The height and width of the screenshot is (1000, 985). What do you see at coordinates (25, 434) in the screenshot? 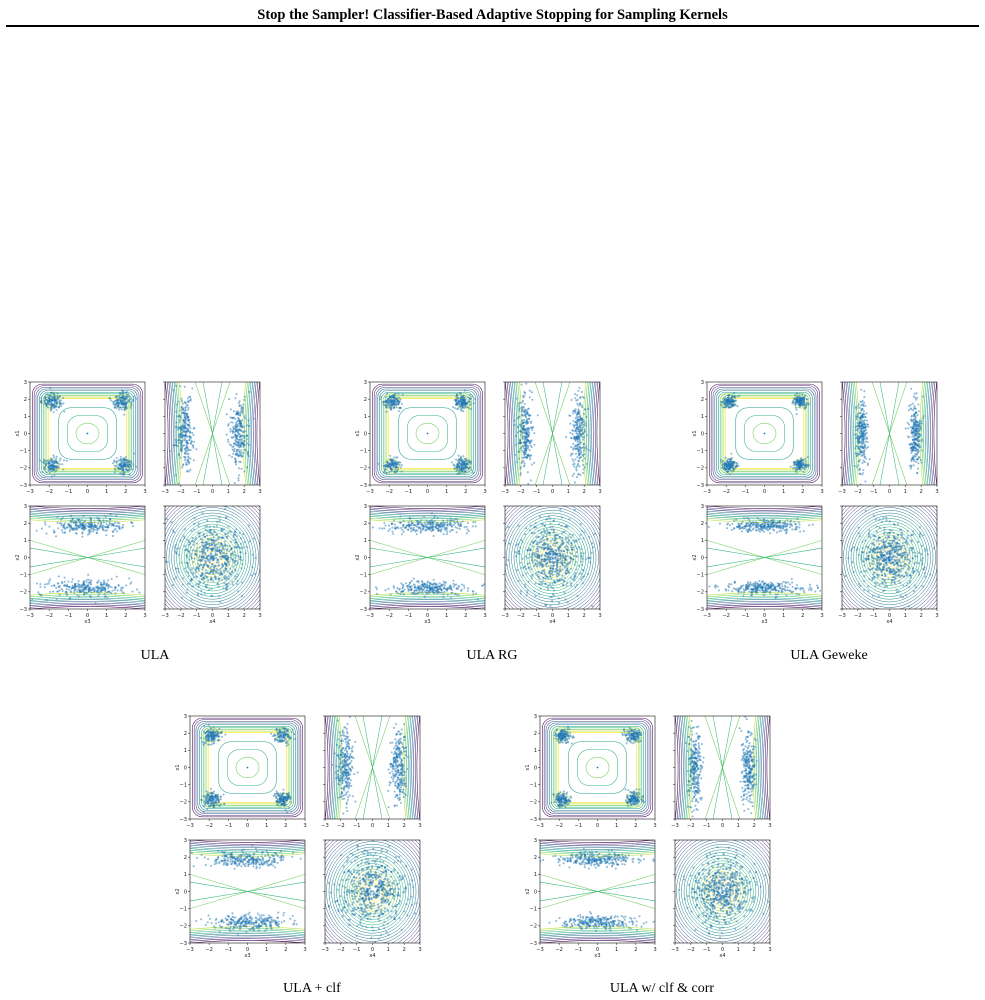
I see `y-tick-label: 0` at bounding box center [25, 434].